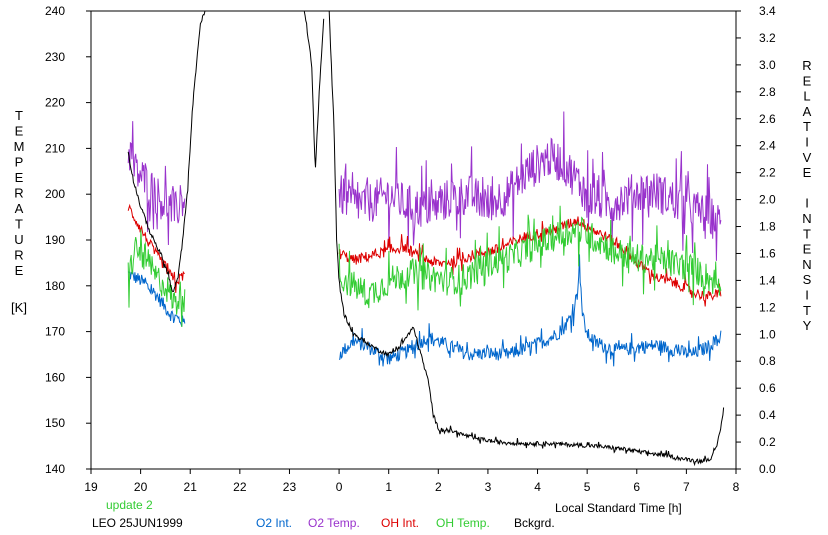 The height and width of the screenshot is (535, 828). I want to click on legend-bckgrd: Bckgrd., so click(534, 523).